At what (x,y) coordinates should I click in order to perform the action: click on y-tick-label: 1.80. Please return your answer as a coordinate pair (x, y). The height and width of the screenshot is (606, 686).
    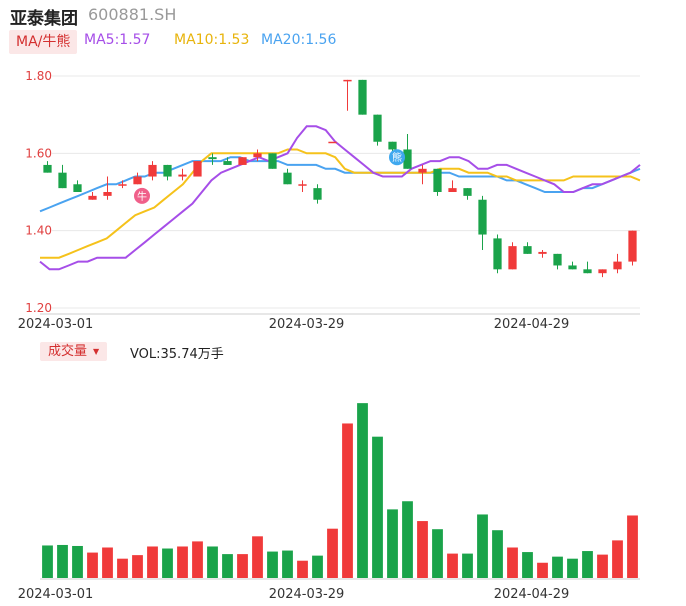
    Looking at the image, I should click on (38, 76).